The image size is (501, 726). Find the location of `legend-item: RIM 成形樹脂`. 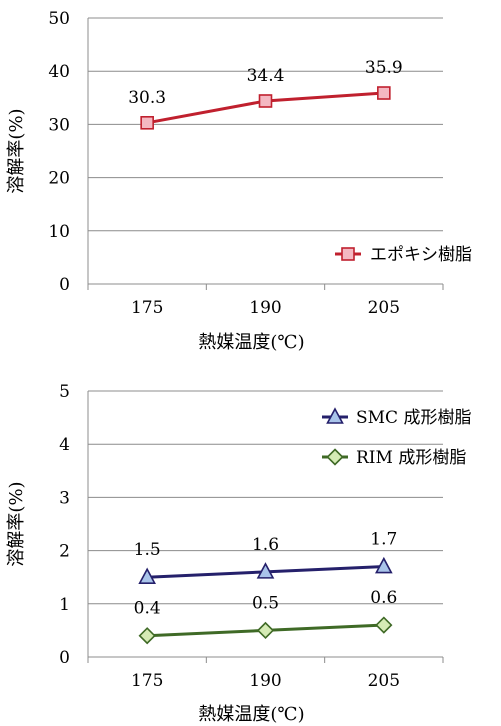

legend-item: RIM 成形樹脂 is located at coordinates (394, 458).